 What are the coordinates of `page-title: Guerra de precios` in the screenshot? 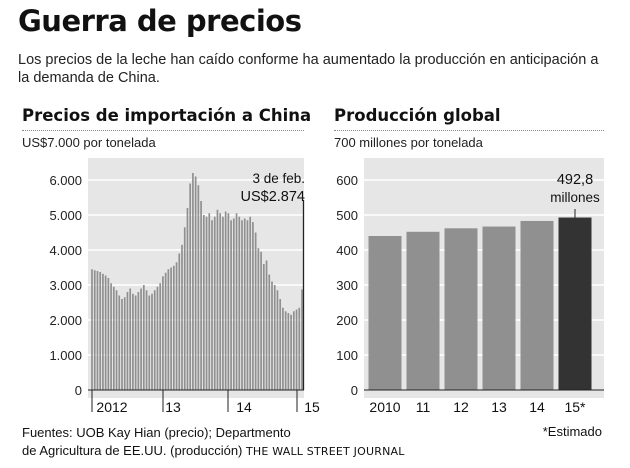 It's located at (160, 21).